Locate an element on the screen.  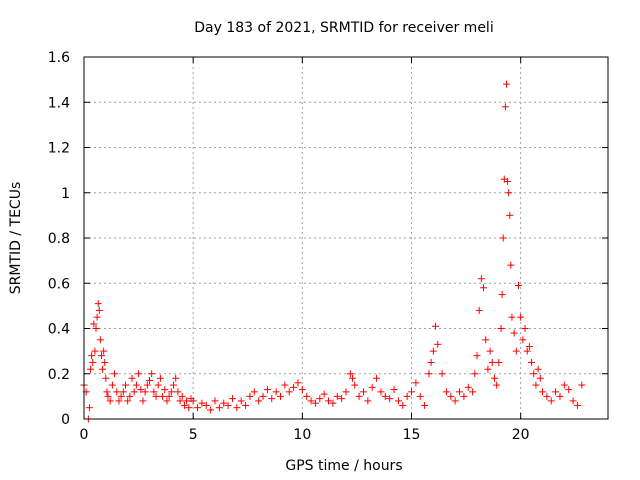
y-tick-label: 0.2 is located at coordinates (59, 375).